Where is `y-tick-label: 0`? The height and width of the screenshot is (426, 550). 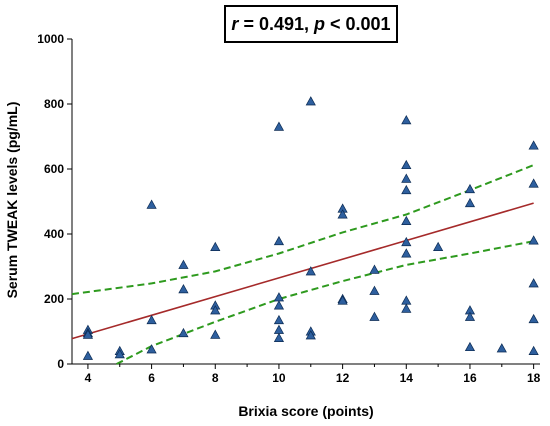
y-tick-label: 0 is located at coordinates (60, 364).